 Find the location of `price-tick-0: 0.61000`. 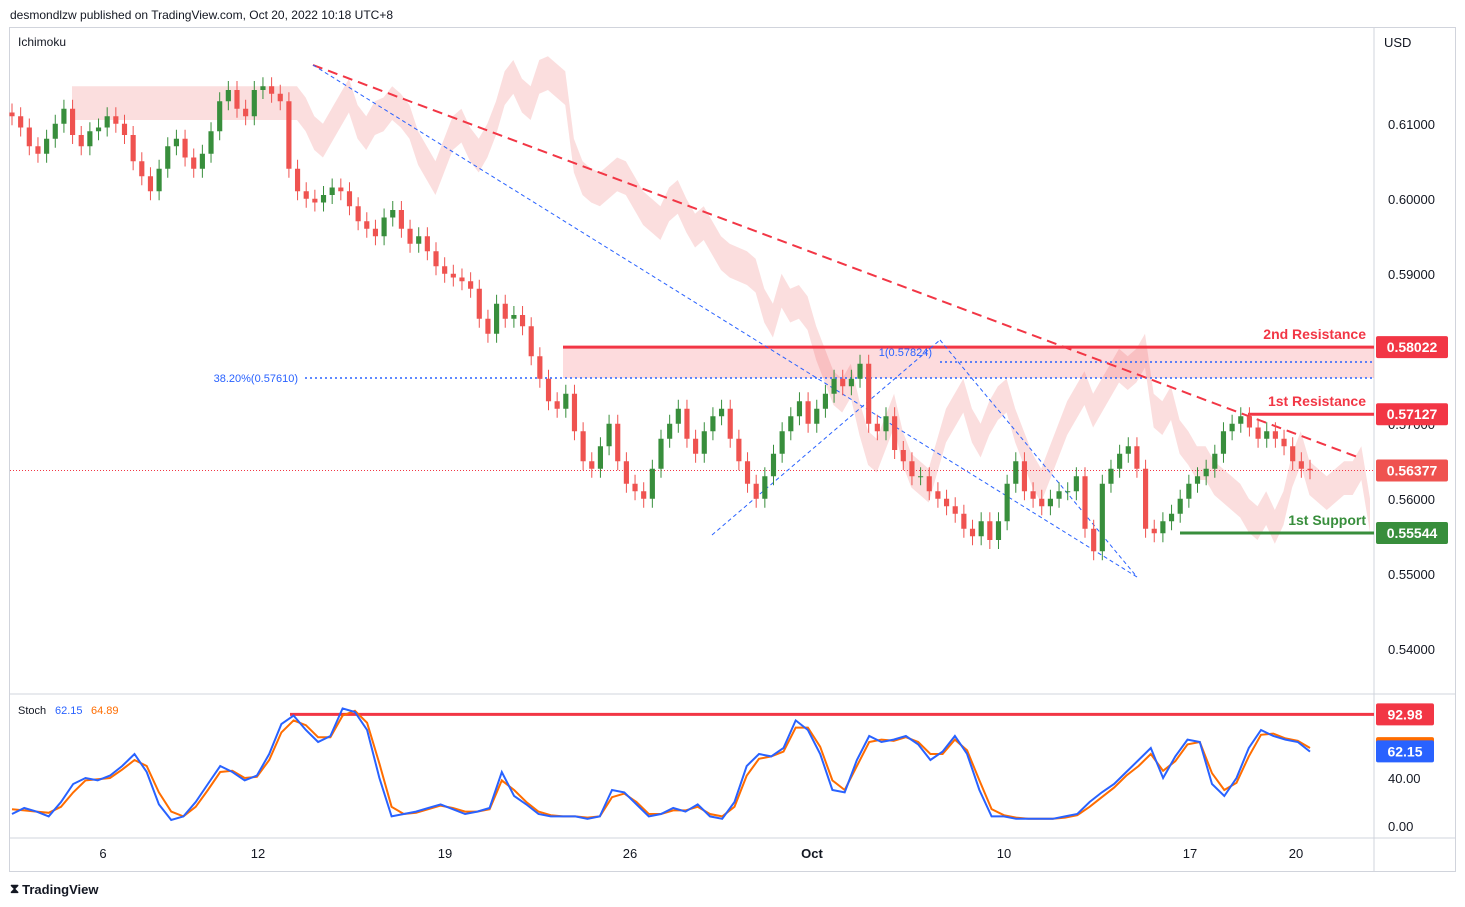

price-tick-0: 0.61000 is located at coordinates (1411, 124).